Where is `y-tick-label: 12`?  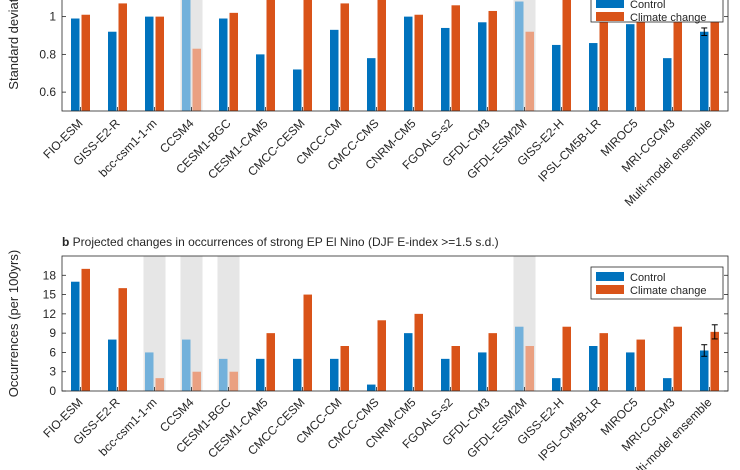
y-tick-label: 12 is located at coordinates (50, 314).